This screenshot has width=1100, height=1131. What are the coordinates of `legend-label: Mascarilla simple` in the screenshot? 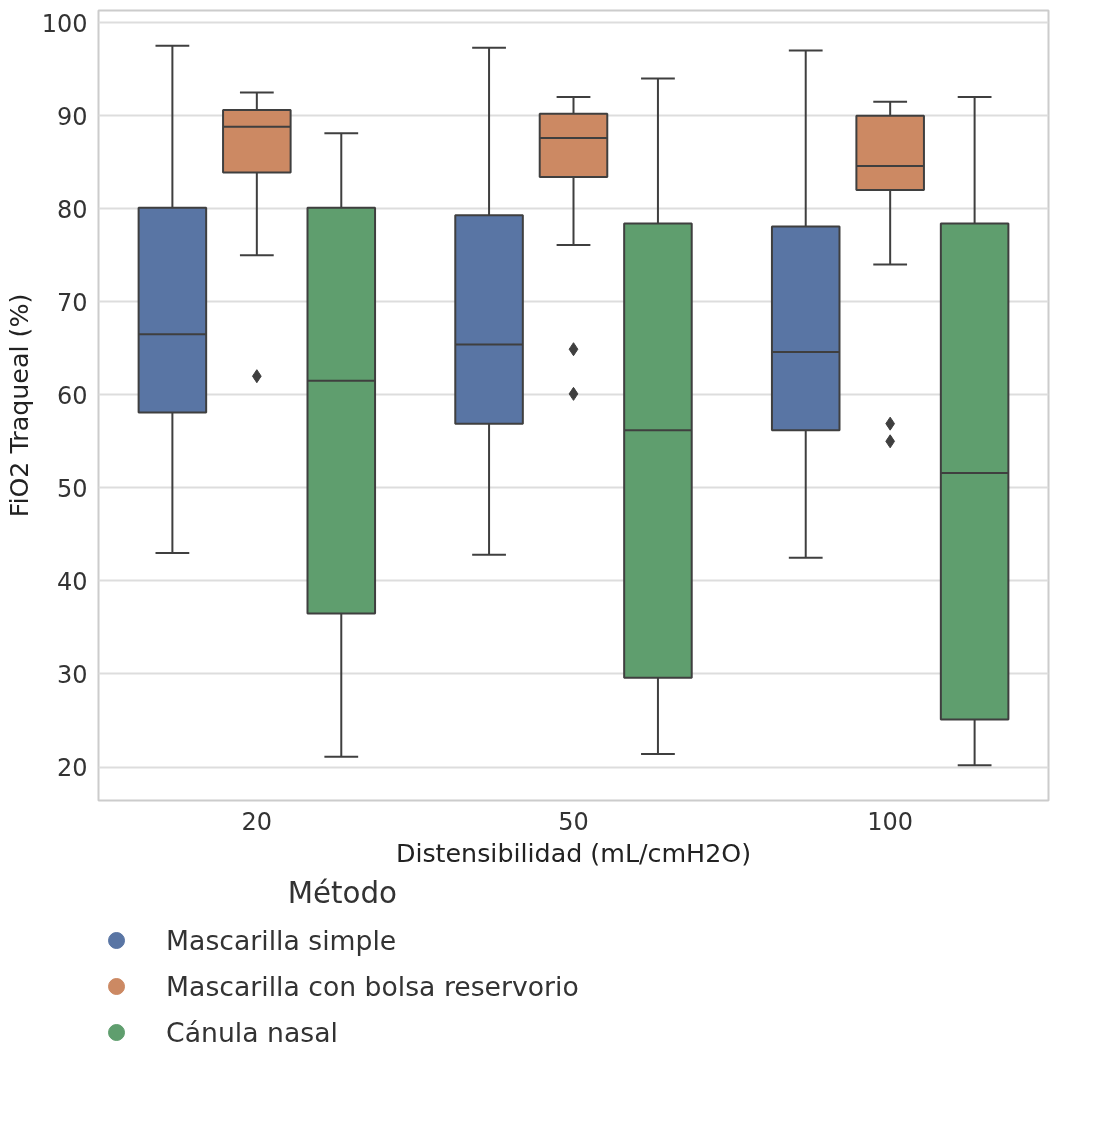 It's located at (281, 940).